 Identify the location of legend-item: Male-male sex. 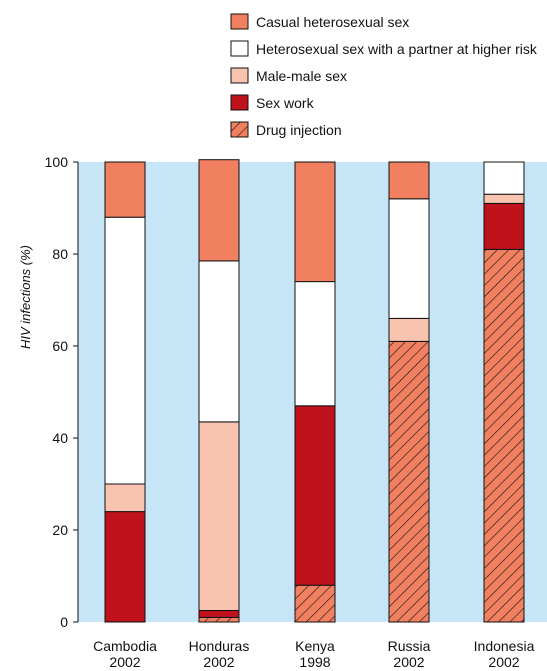
(288, 75).